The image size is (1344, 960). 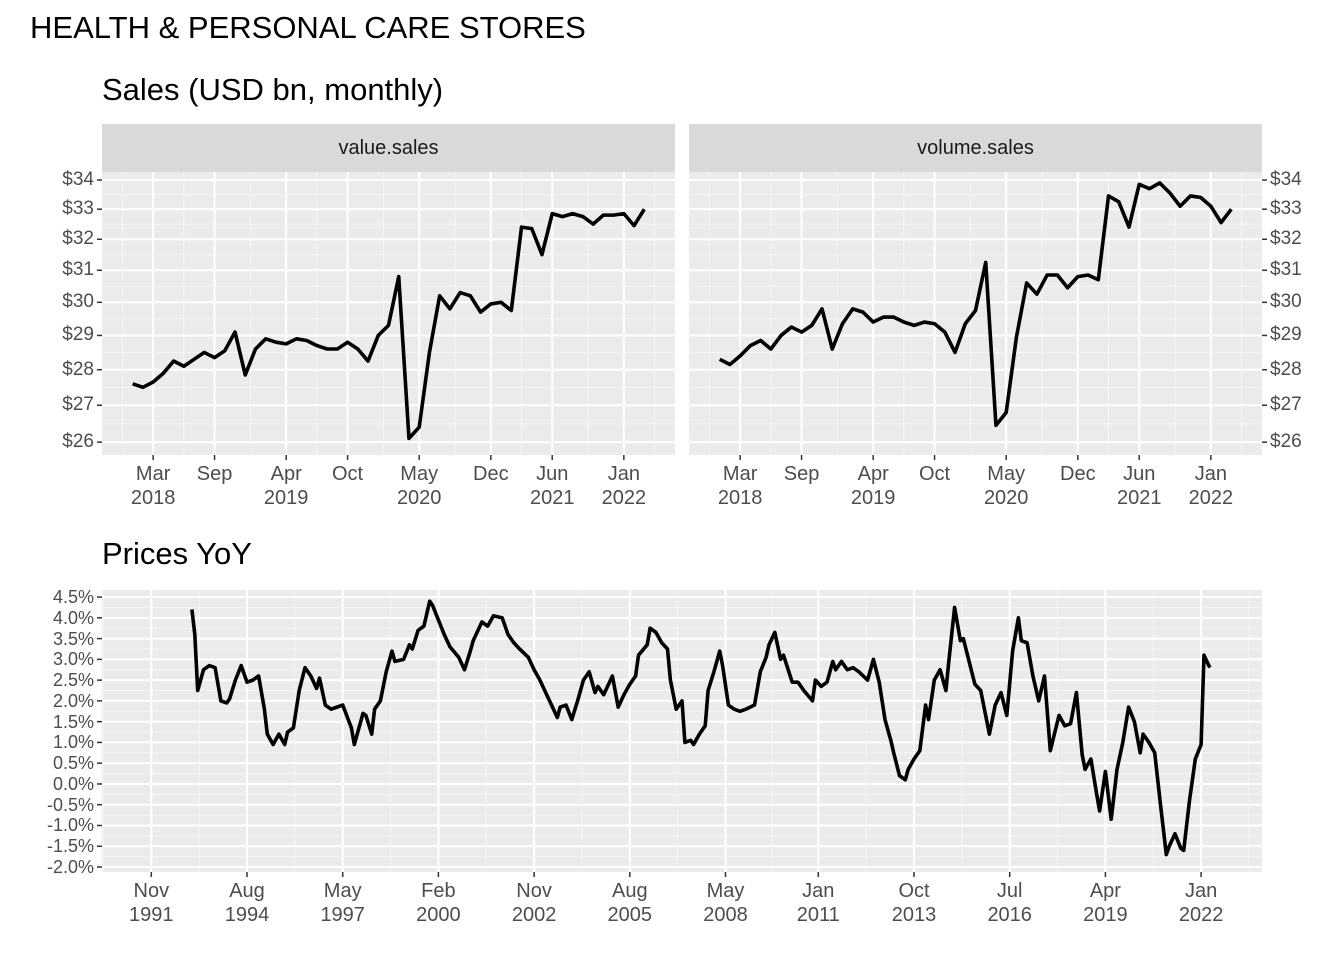 I want to click on y-tick-label: 3.5%, so click(x=73, y=638).